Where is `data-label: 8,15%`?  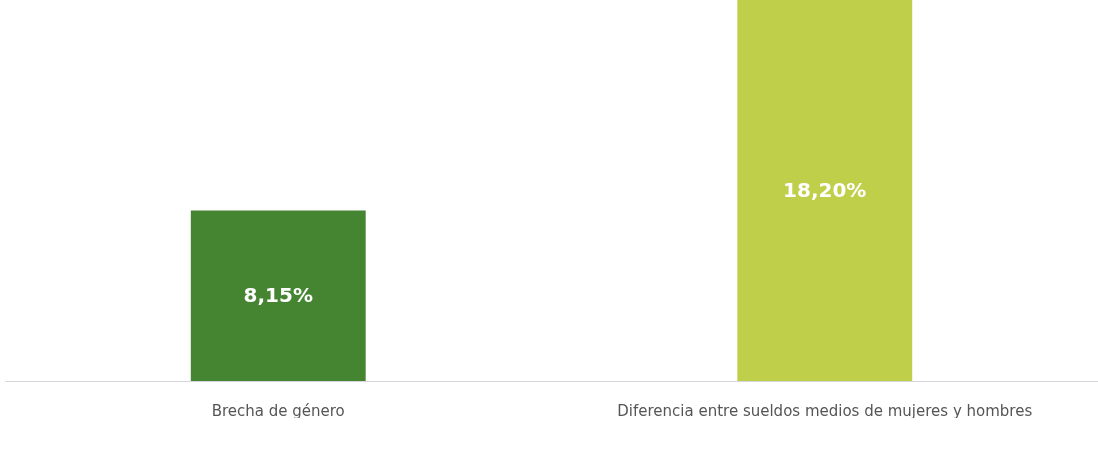 data-label: 8,15% is located at coordinates (278, 294).